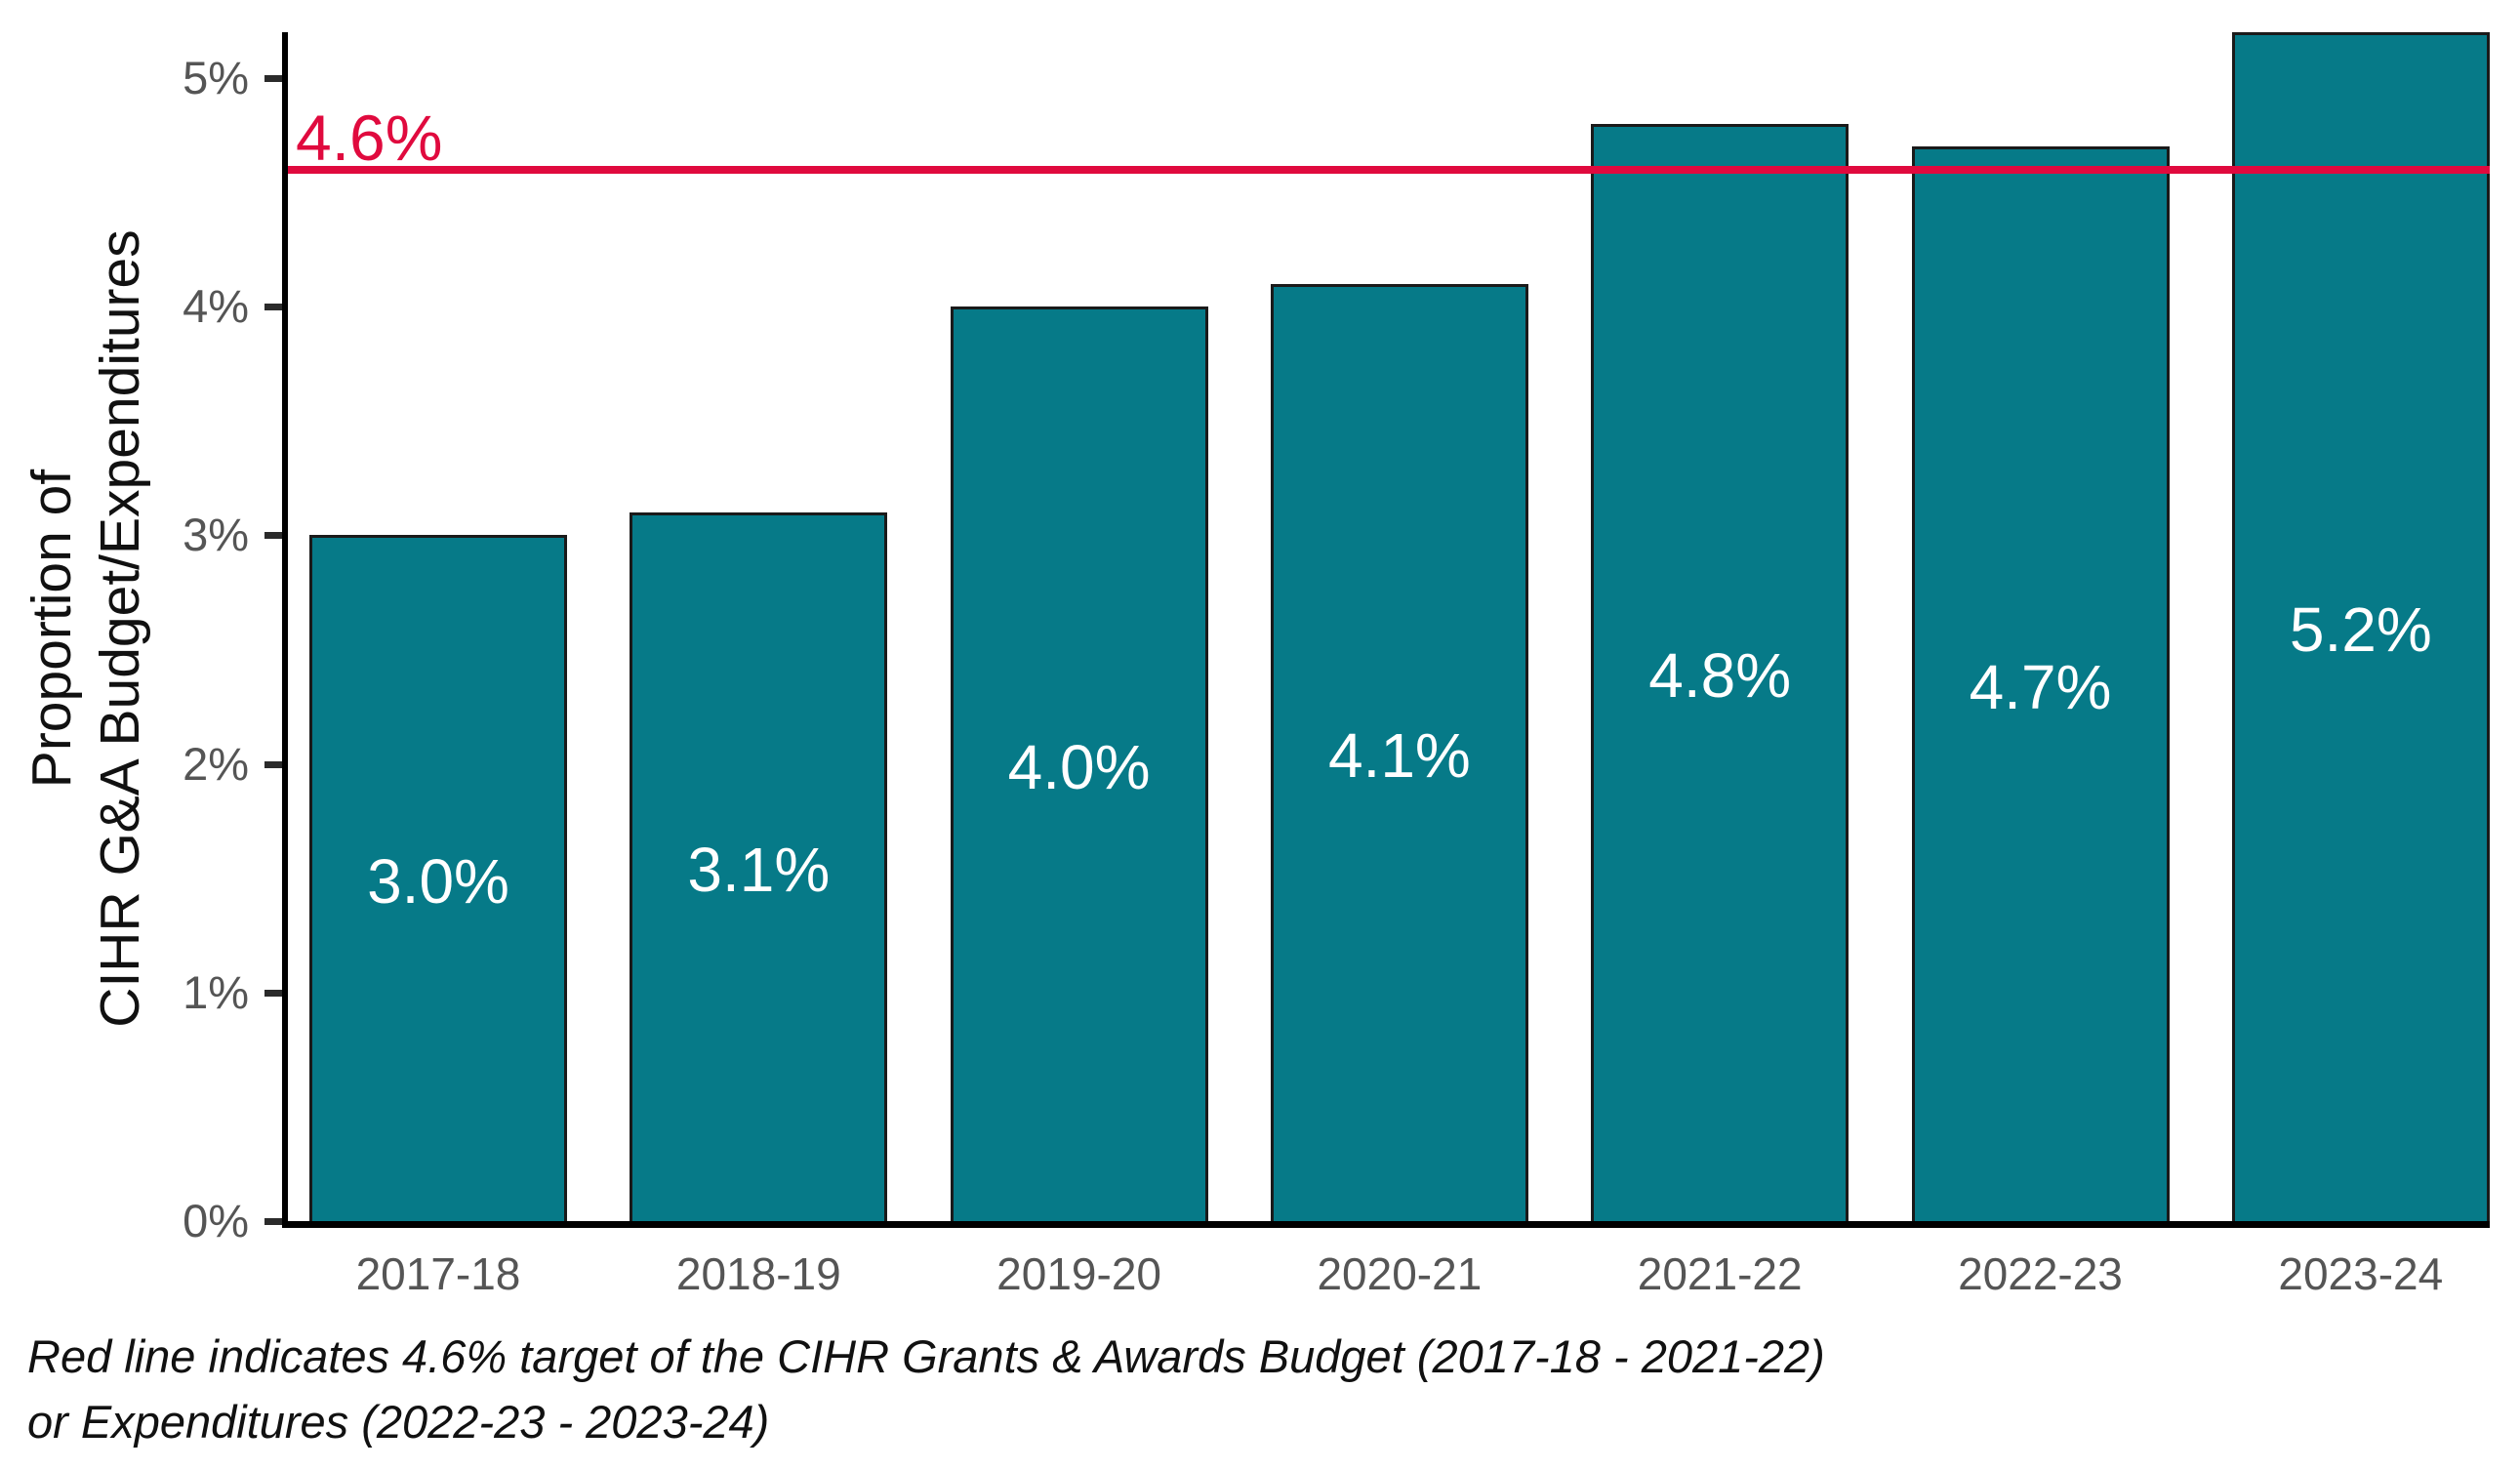  What do you see at coordinates (1720, 1274) in the screenshot?
I see `x-axis-label-2021-22: 2021-22` at bounding box center [1720, 1274].